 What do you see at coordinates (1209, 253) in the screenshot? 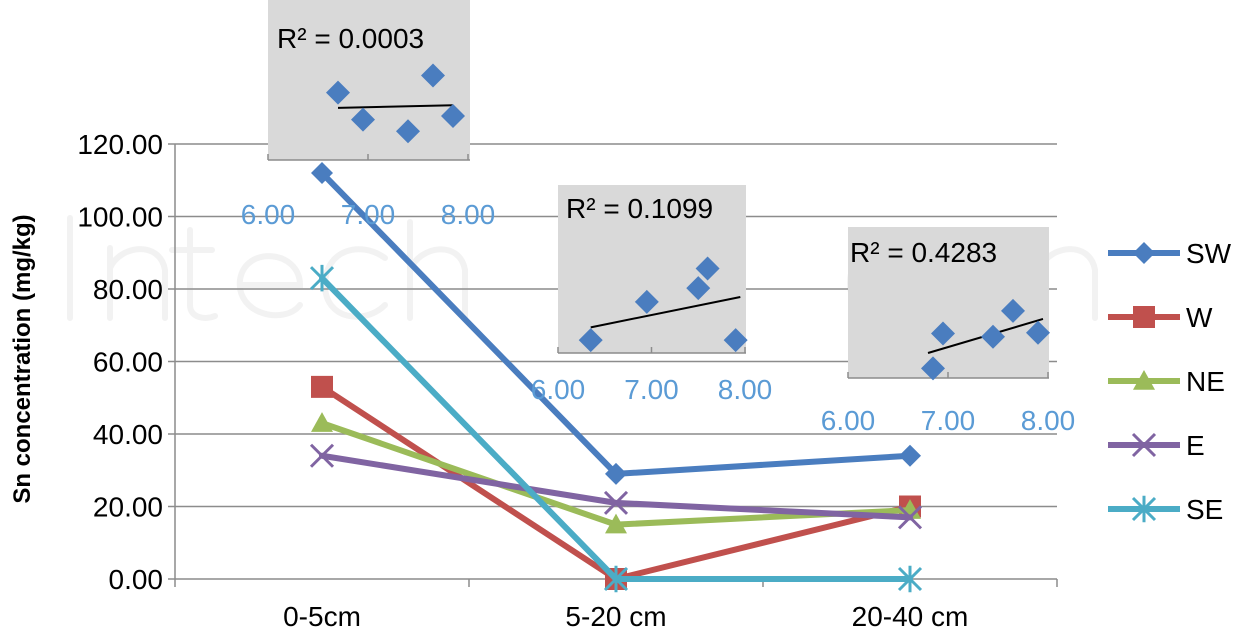
I see `legend-label: SW` at bounding box center [1209, 253].